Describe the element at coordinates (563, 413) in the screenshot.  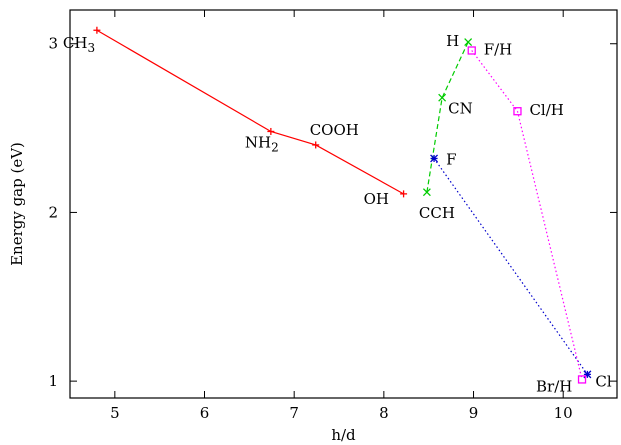
I see `x-tick-label: 10` at that location.